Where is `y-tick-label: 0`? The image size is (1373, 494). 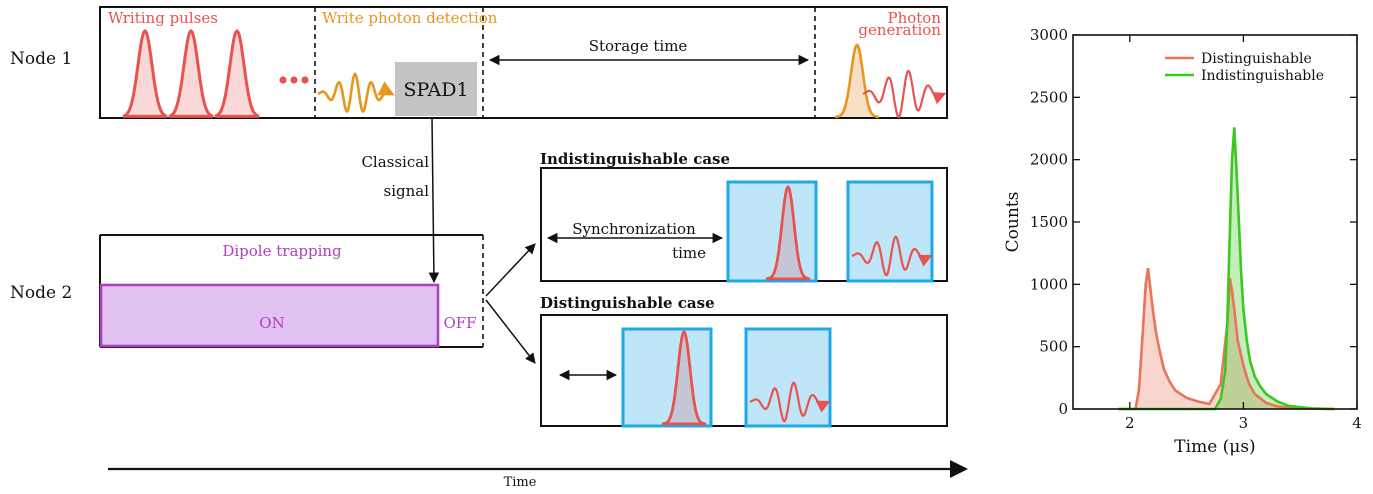
y-tick-label: 0 is located at coordinates (1063, 409).